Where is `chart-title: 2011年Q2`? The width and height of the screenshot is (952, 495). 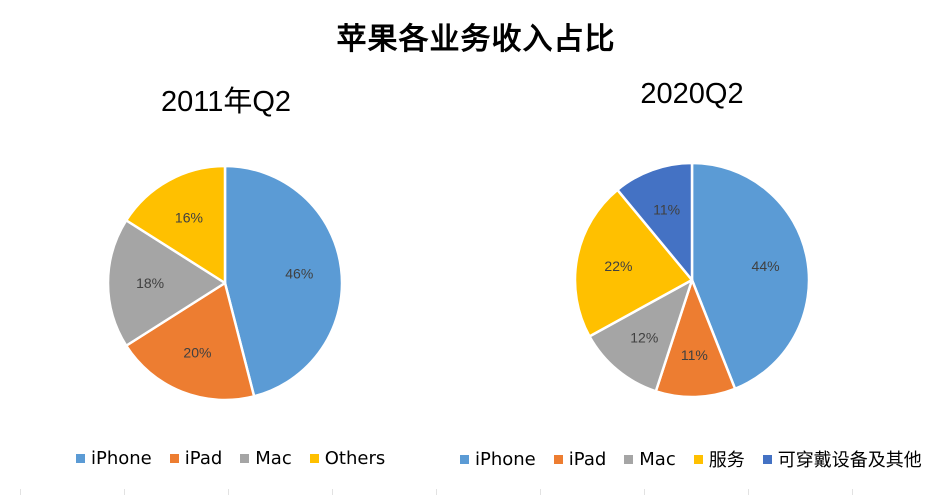
chart-title: 2011年Q2 is located at coordinates (226, 102).